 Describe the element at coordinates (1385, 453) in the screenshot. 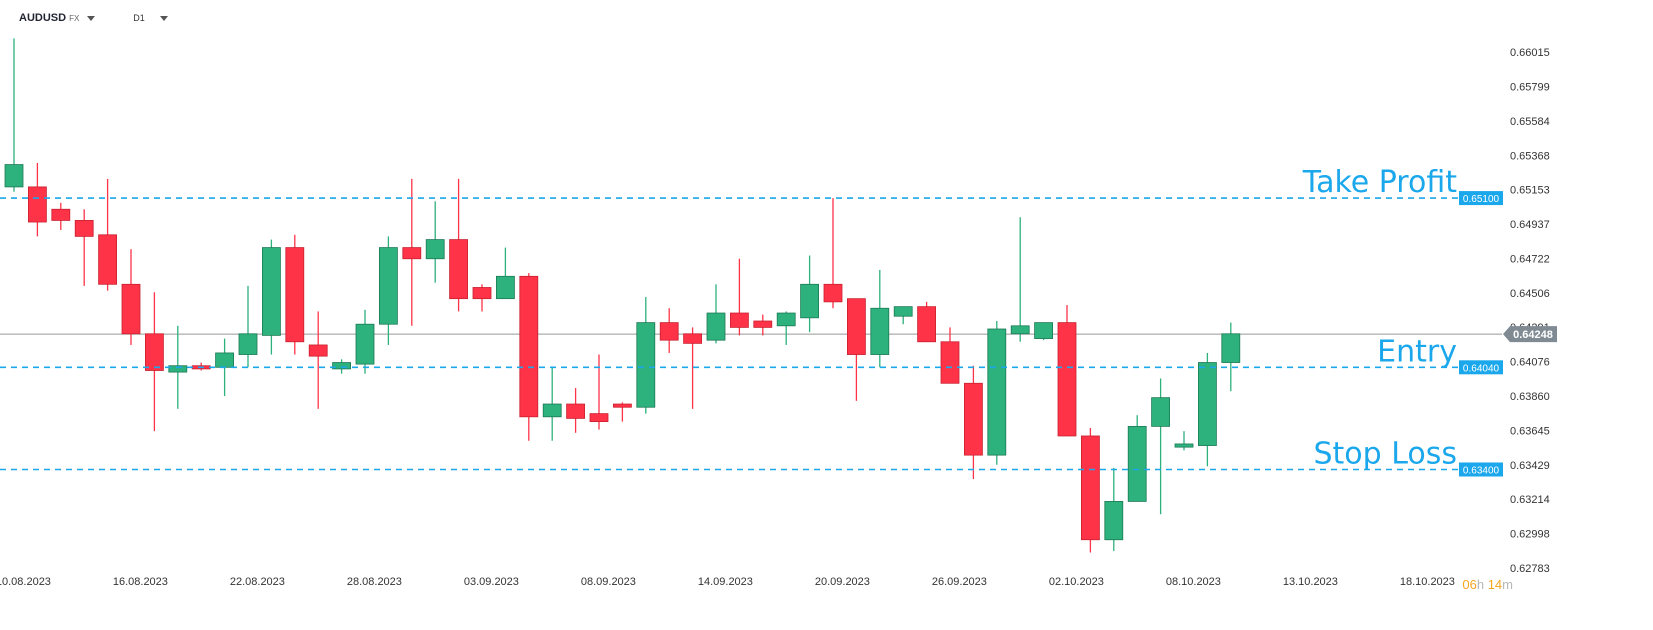

I see `level-label: Stop Loss` at that location.